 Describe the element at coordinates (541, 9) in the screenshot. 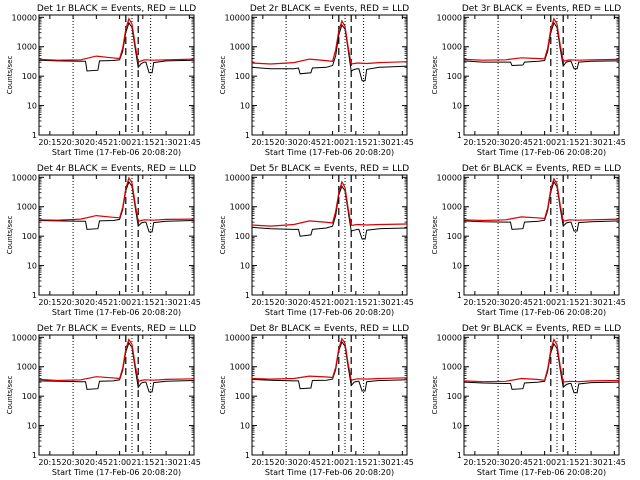

I see `panel-title: Det 3r BLACK = Events, RED = LLD` at that location.